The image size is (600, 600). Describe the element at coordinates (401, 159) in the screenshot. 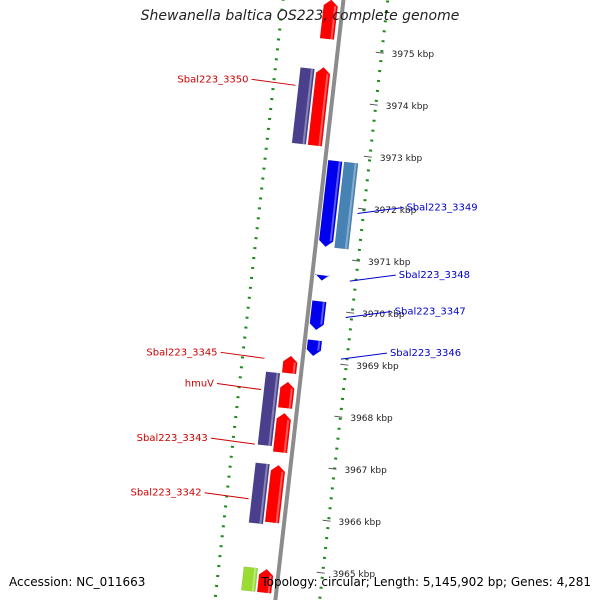

I see `ruler-tick-label: 3973 kbp` at that location.